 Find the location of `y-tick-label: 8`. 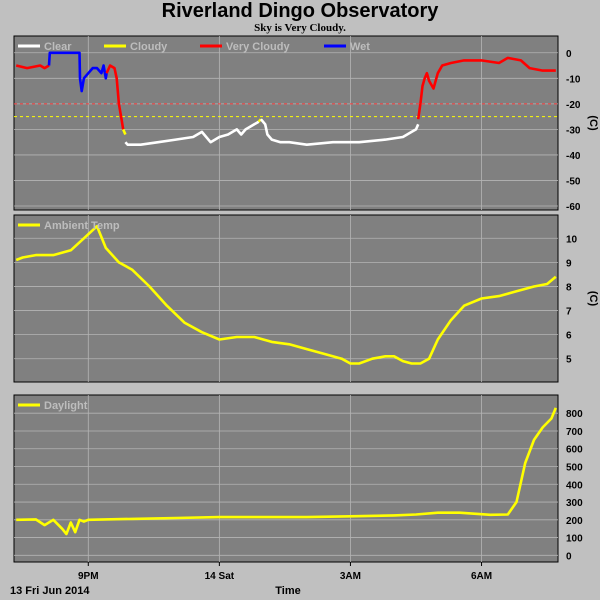

y-tick-label: 8 is located at coordinates (569, 287).